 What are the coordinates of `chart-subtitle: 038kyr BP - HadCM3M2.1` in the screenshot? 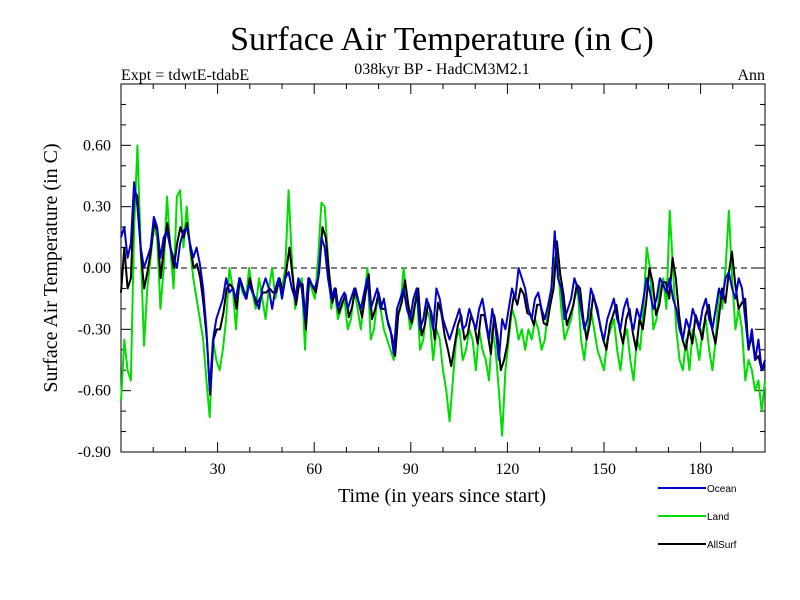 It's located at (441, 69).